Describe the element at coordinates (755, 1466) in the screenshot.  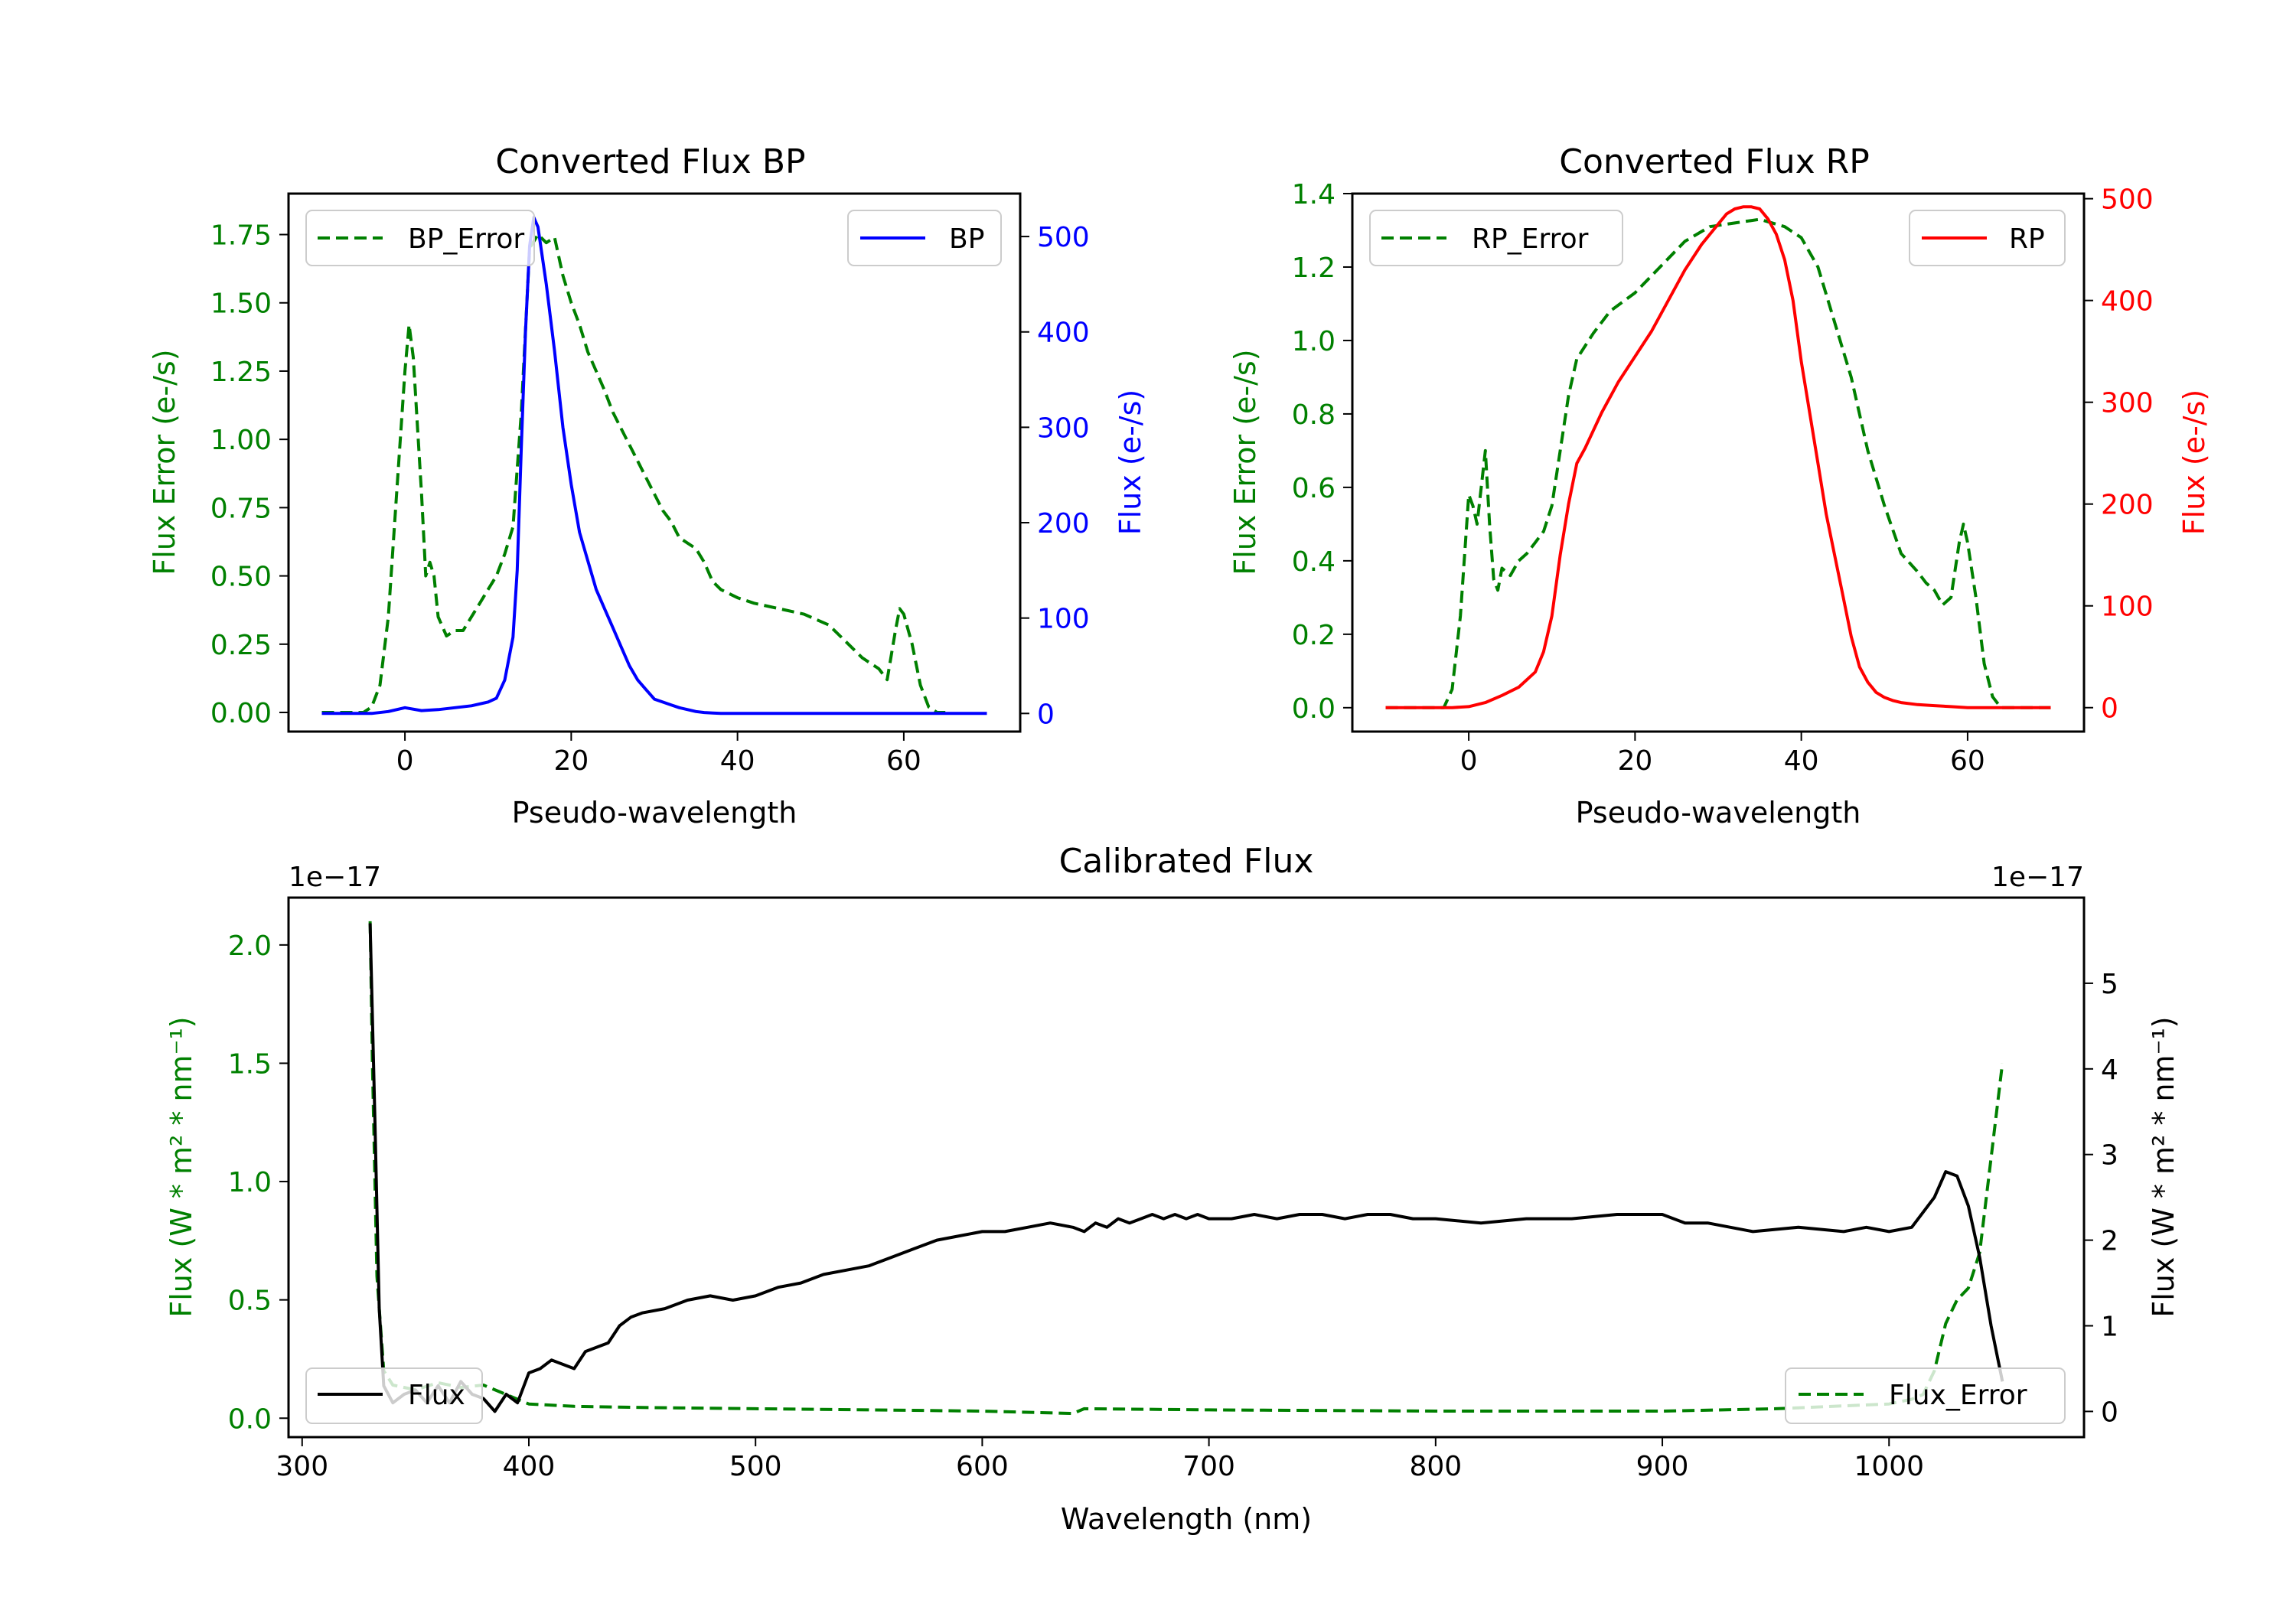
I see `calibrated-x-tick-label: 500` at that location.